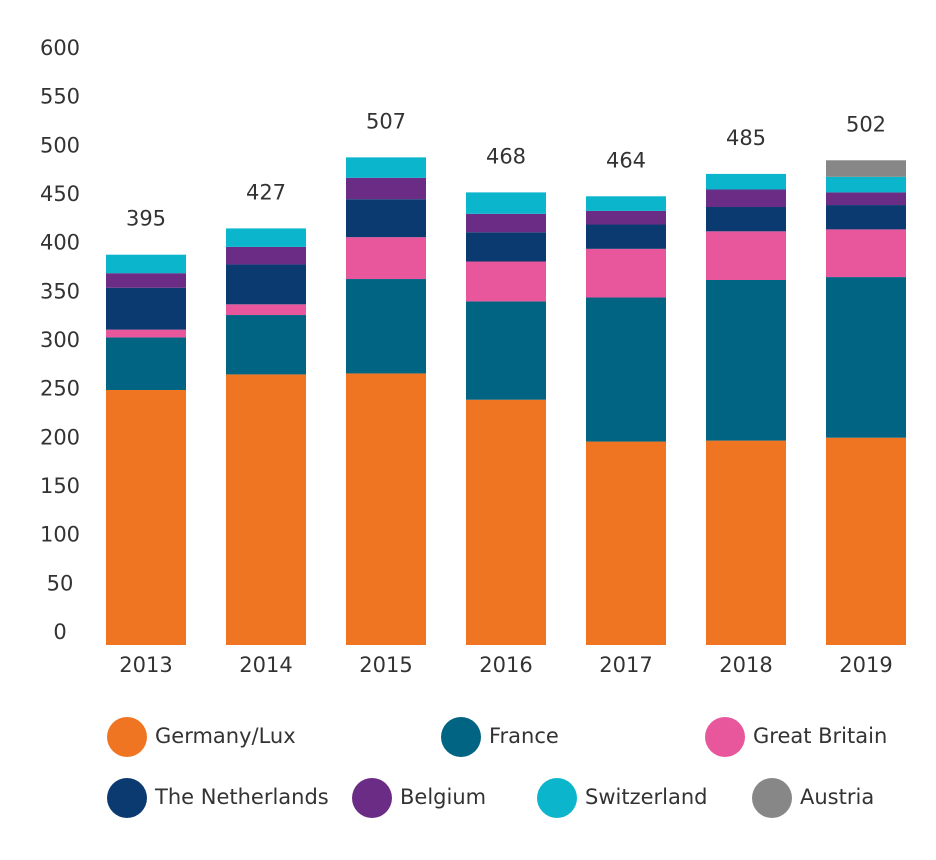  What do you see at coordinates (146, 219) in the screenshot?
I see `total-label: 395` at bounding box center [146, 219].